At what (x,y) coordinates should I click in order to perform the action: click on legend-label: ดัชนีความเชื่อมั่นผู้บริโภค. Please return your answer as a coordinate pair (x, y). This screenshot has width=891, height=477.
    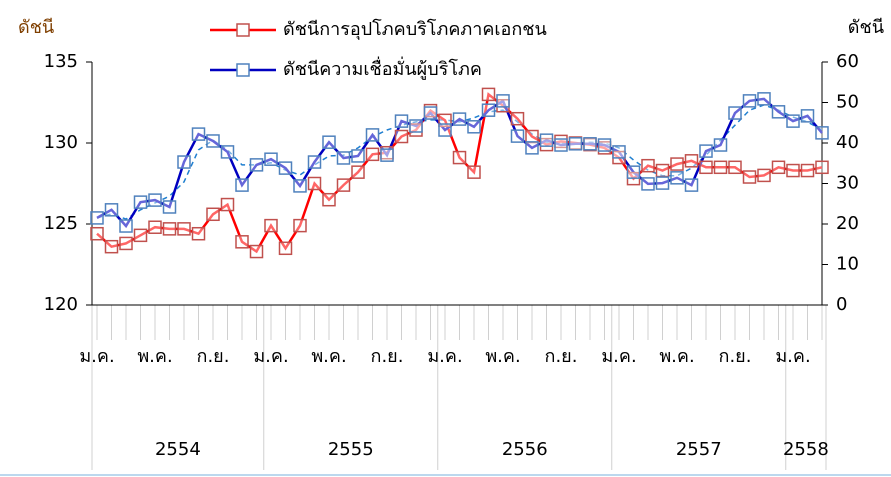
    Looking at the image, I should click on (382, 68).